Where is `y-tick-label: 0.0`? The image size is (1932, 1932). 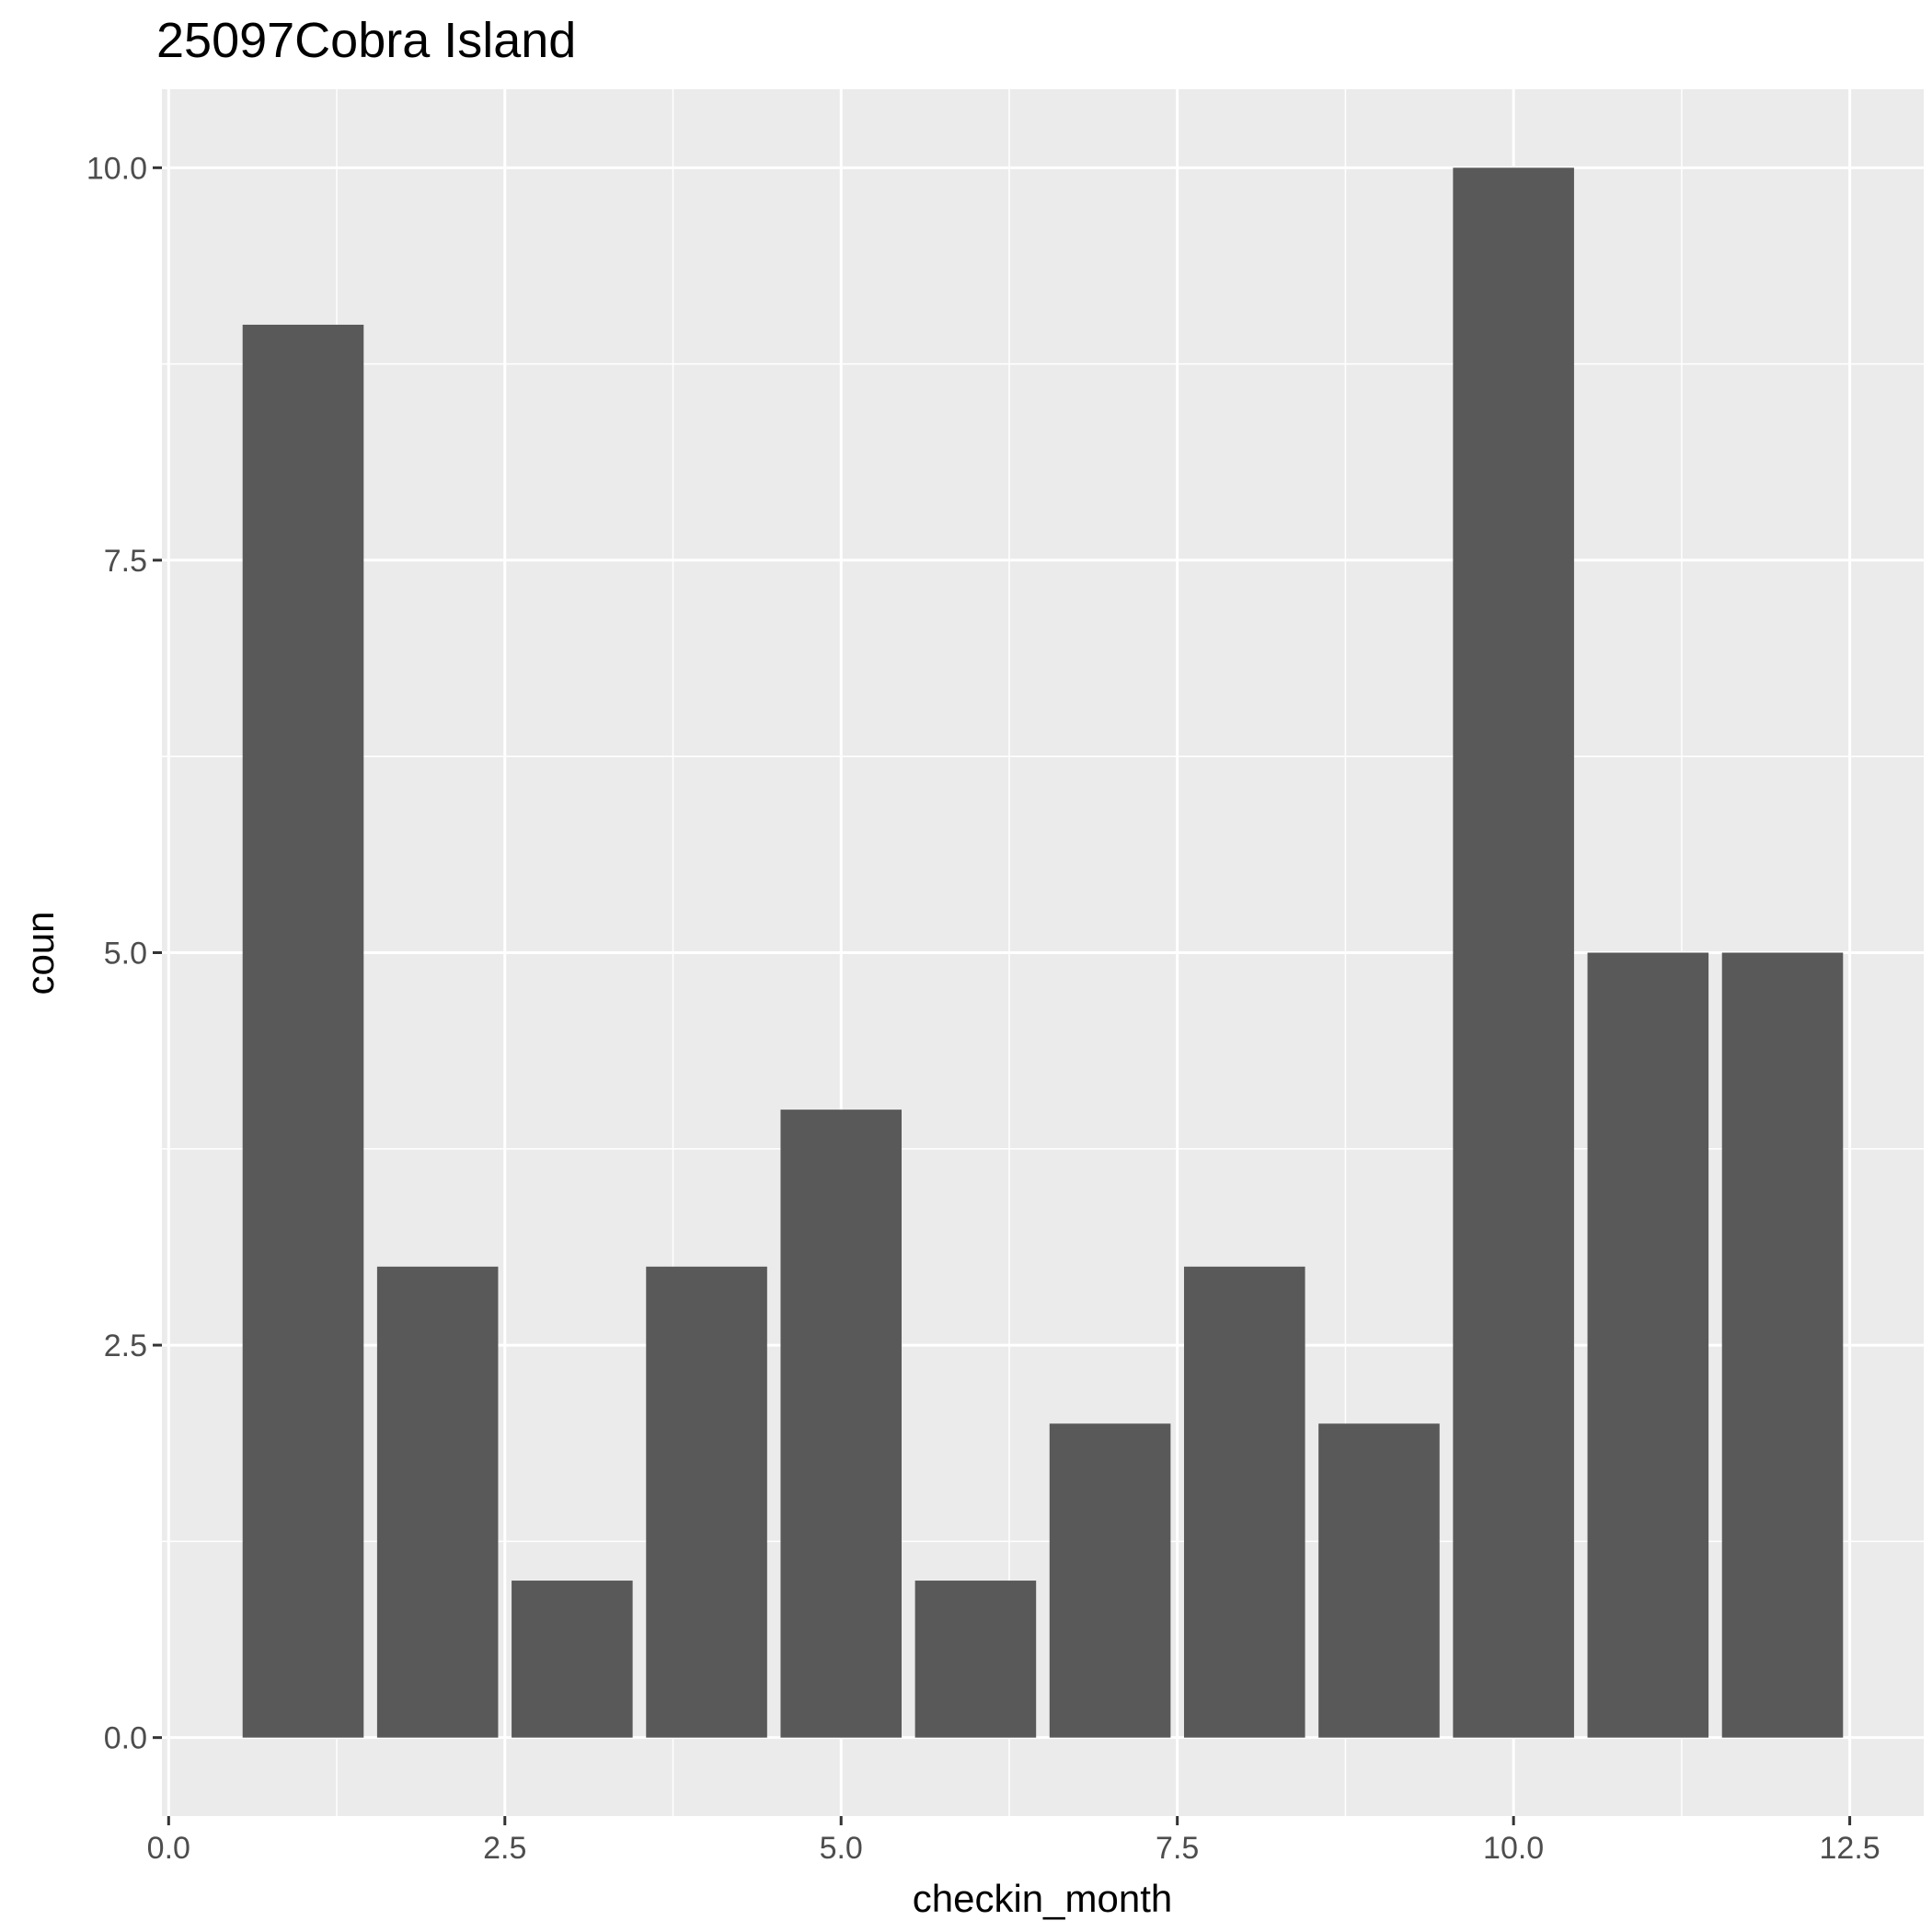
y-tick-label: 0.0 is located at coordinates (126, 1738).